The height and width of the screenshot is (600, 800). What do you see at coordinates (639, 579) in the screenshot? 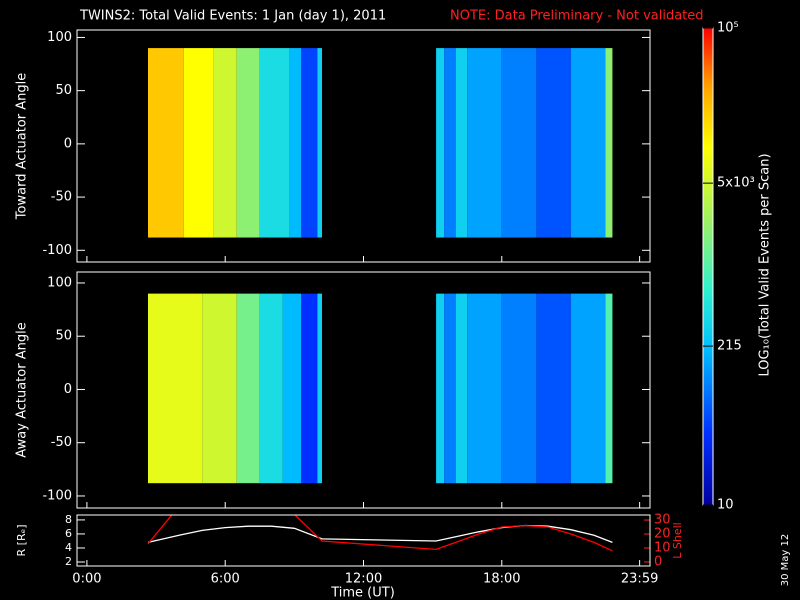
I see `x-tick-label: 23:59` at bounding box center [639, 579].